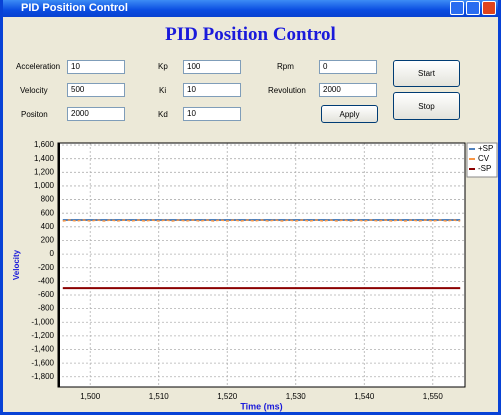 The height and width of the screenshot is (415, 501). I want to click on start-button: Start, so click(426, 73).